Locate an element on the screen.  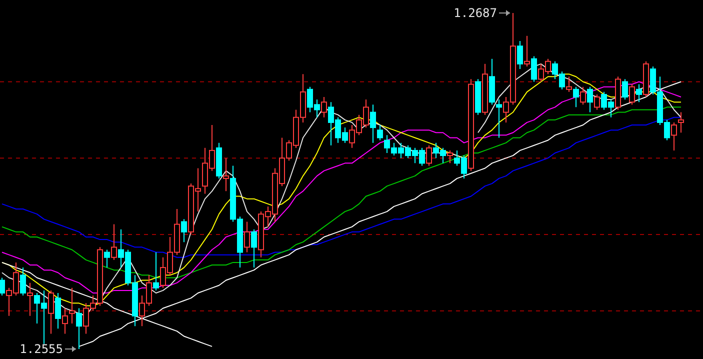
annotation: 1.2687 is located at coordinates (475, 13).